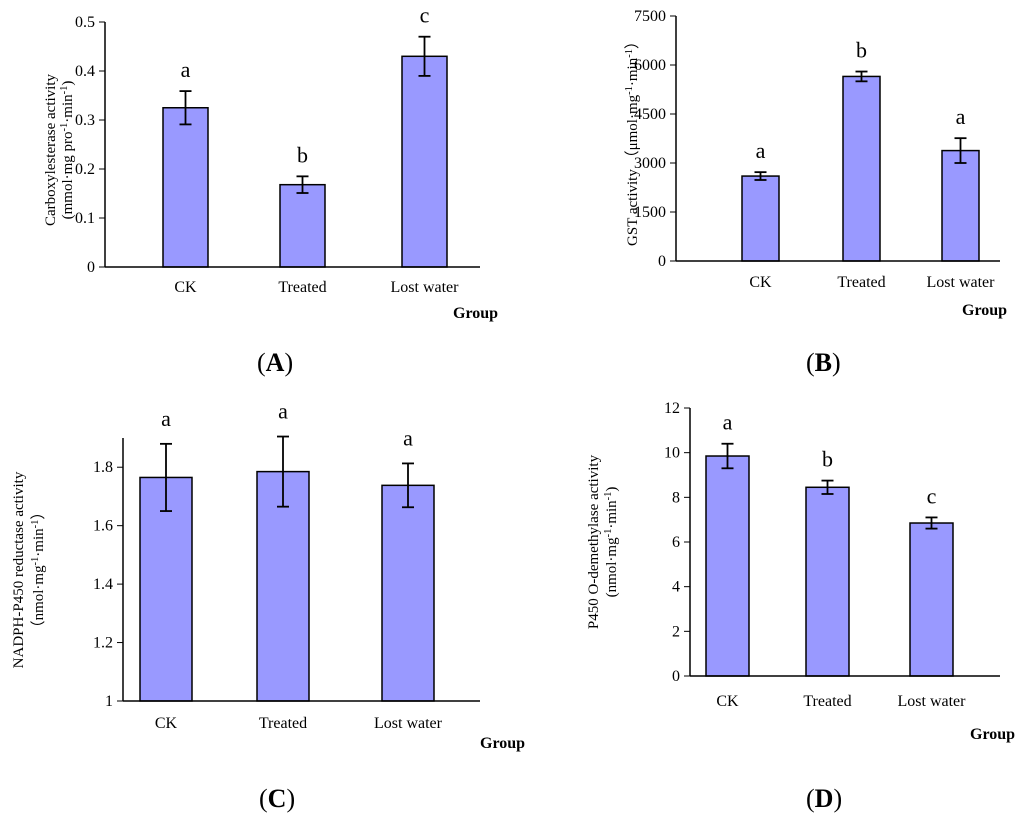 This screenshot has height=816, width=1024. I want to click on panel-label-d: (D), so click(824, 798).